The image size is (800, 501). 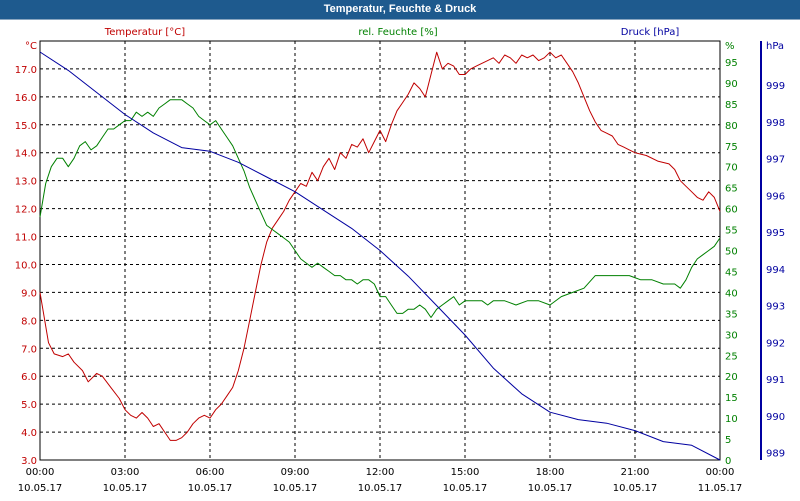 What do you see at coordinates (775, 123) in the screenshot?
I see `pressure-tick-label: 998` at bounding box center [775, 123].